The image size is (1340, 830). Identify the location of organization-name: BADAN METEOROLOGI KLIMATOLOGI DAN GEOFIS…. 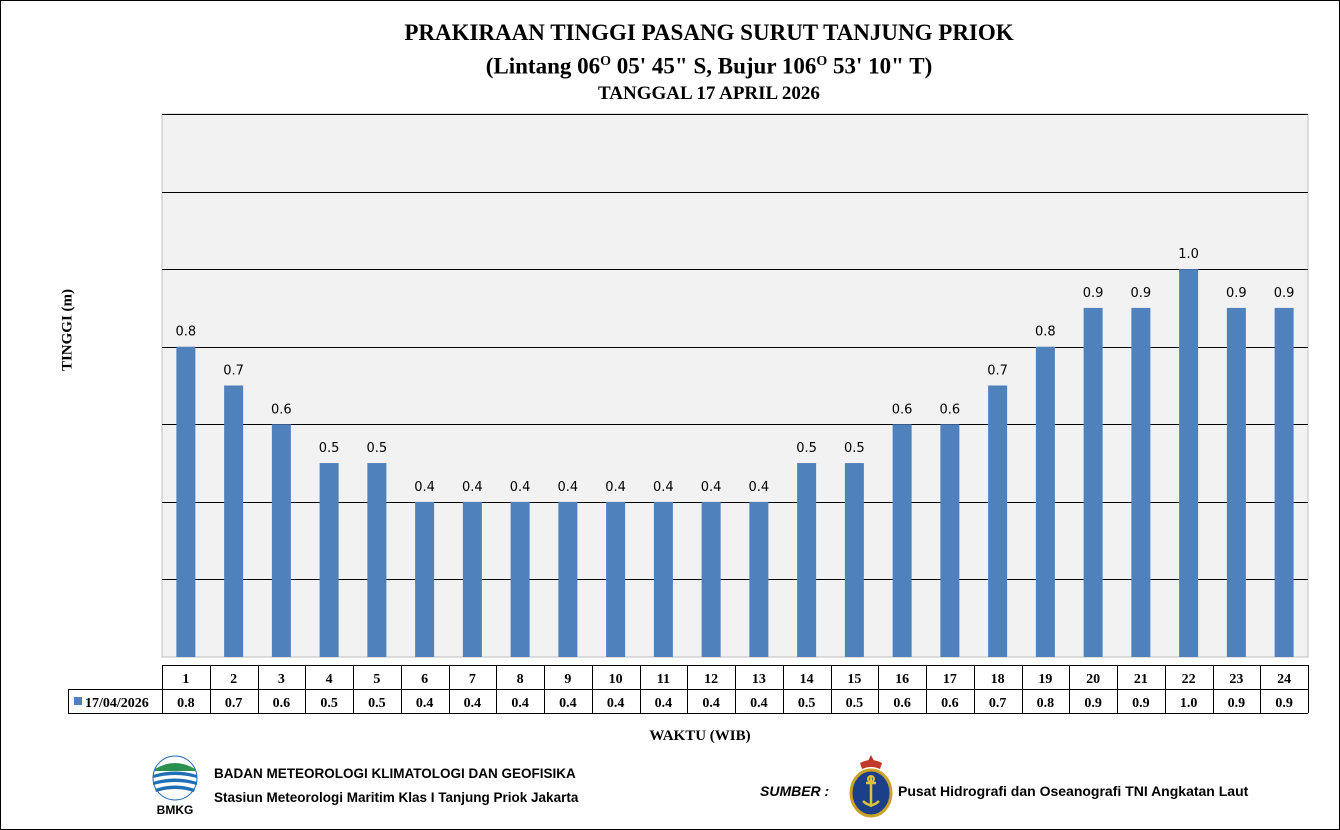
(395, 773).